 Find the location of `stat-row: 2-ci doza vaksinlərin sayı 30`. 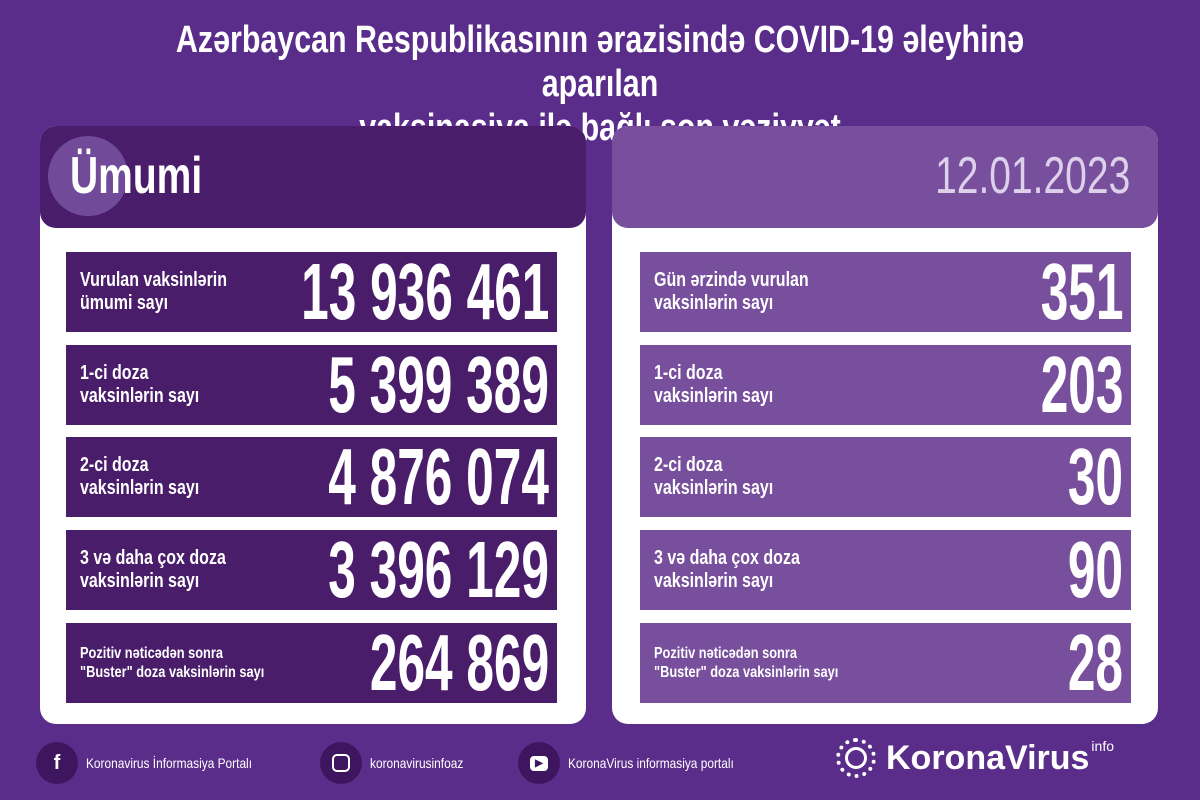

stat-row: 2-ci doza vaksinlərin sayı 30 is located at coordinates (885, 476).